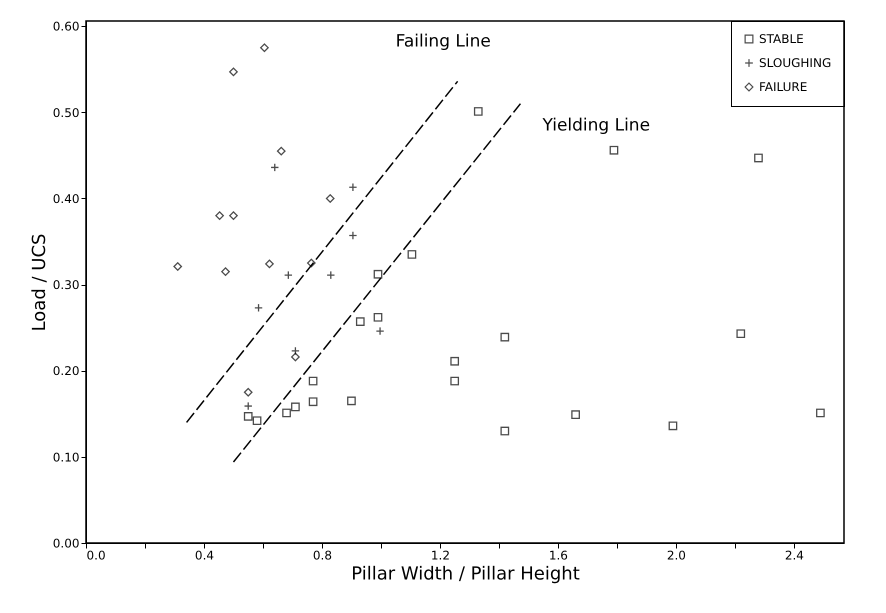 The image size is (886, 613). What do you see at coordinates (465, 574) in the screenshot?
I see `x-axis-title: Pillar Width / Pillar Height` at bounding box center [465, 574].